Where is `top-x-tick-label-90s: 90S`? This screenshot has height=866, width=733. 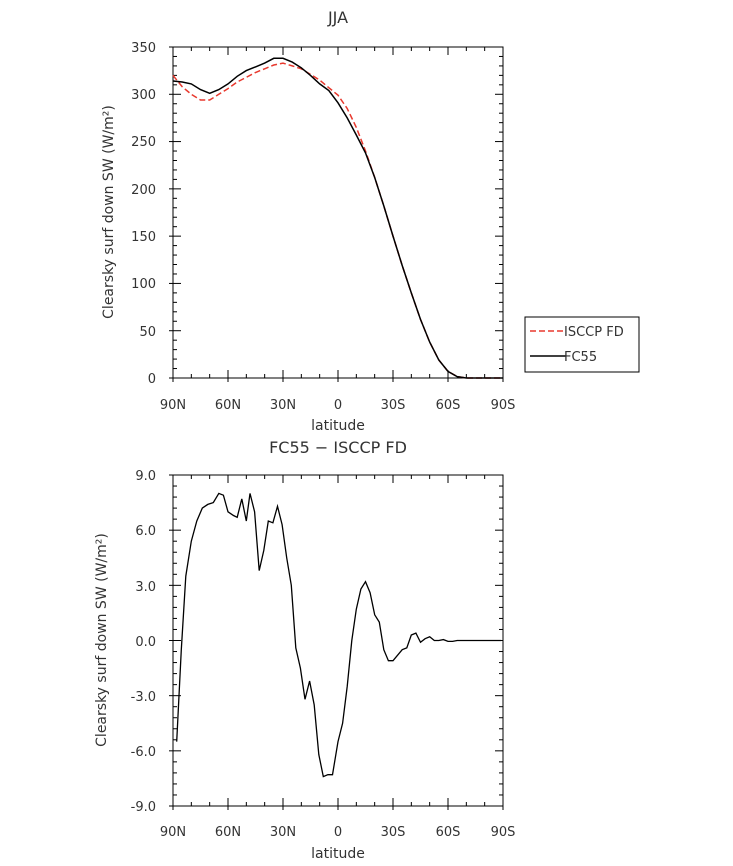
top-x-tick-label-90s: 90S is located at coordinates (503, 405).